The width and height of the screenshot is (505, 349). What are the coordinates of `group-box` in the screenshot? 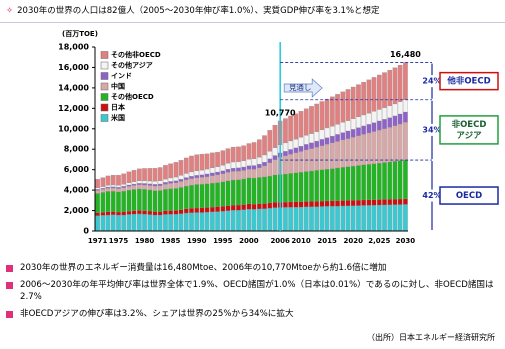 It's located at (469, 130).